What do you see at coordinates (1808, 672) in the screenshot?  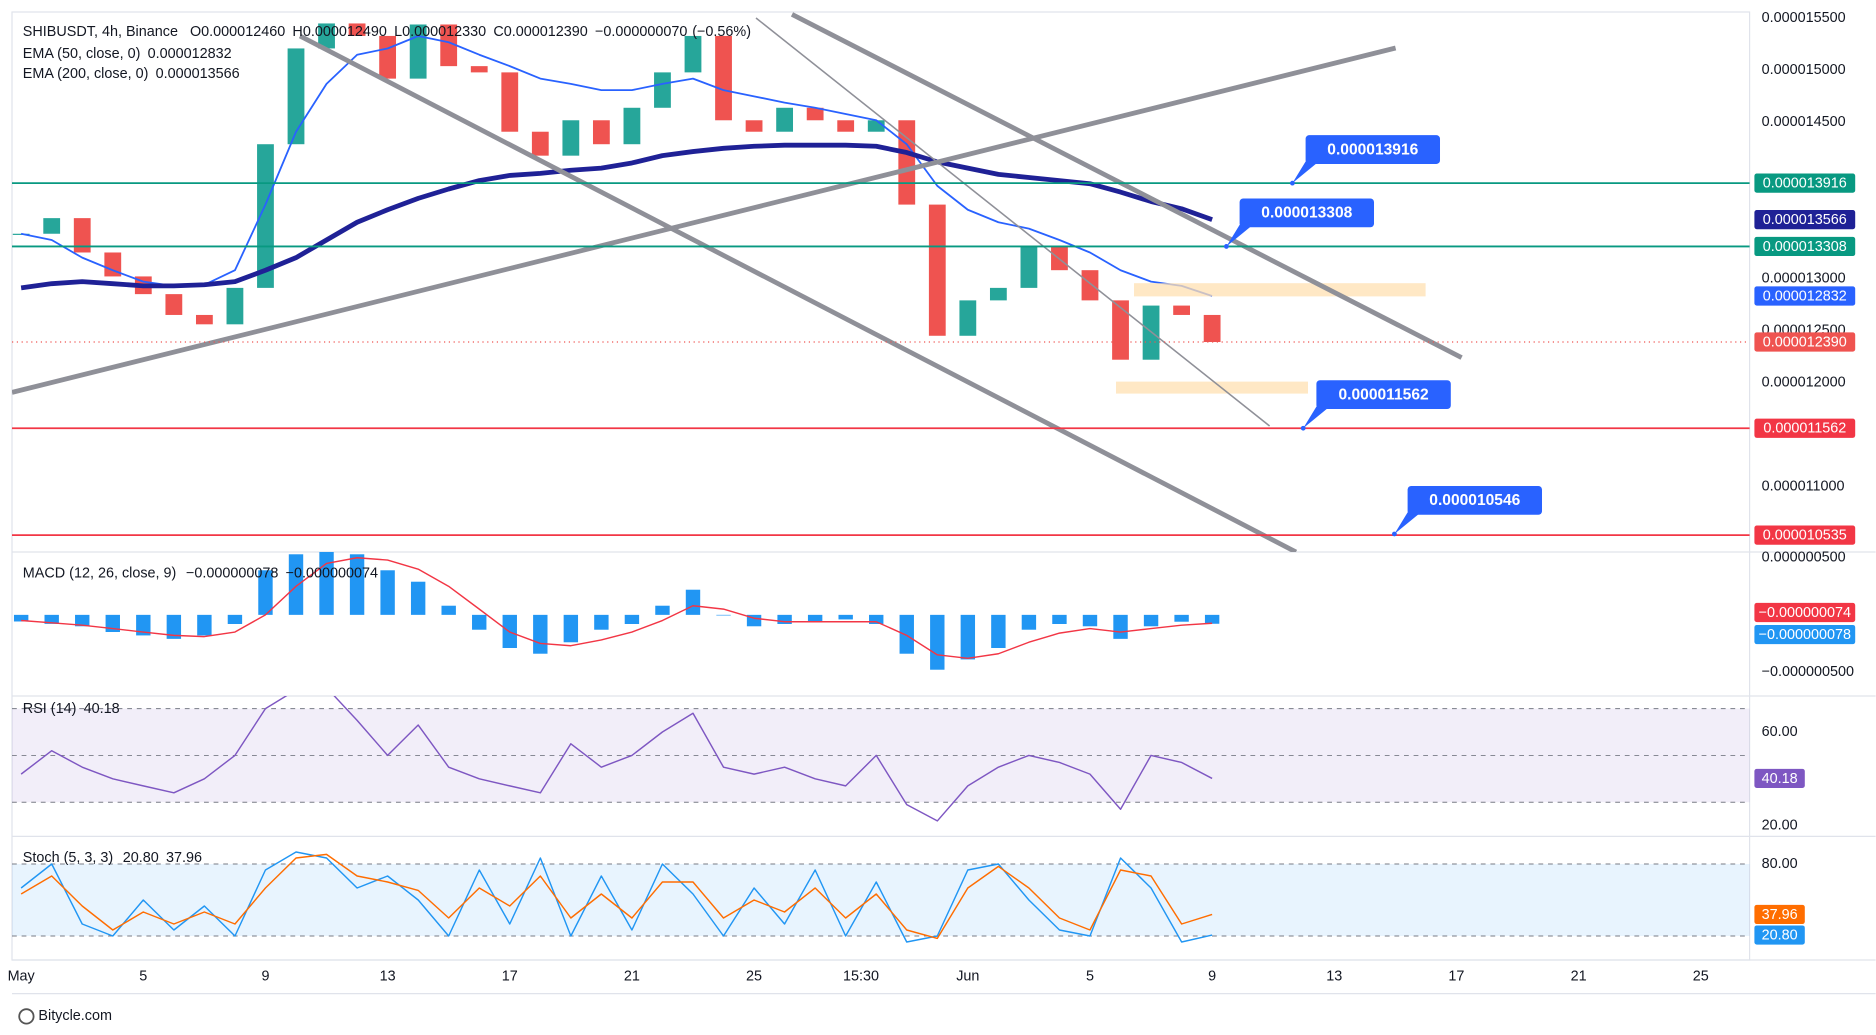 I see `y-tick-label: −0.000000500` at bounding box center [1808, 672].